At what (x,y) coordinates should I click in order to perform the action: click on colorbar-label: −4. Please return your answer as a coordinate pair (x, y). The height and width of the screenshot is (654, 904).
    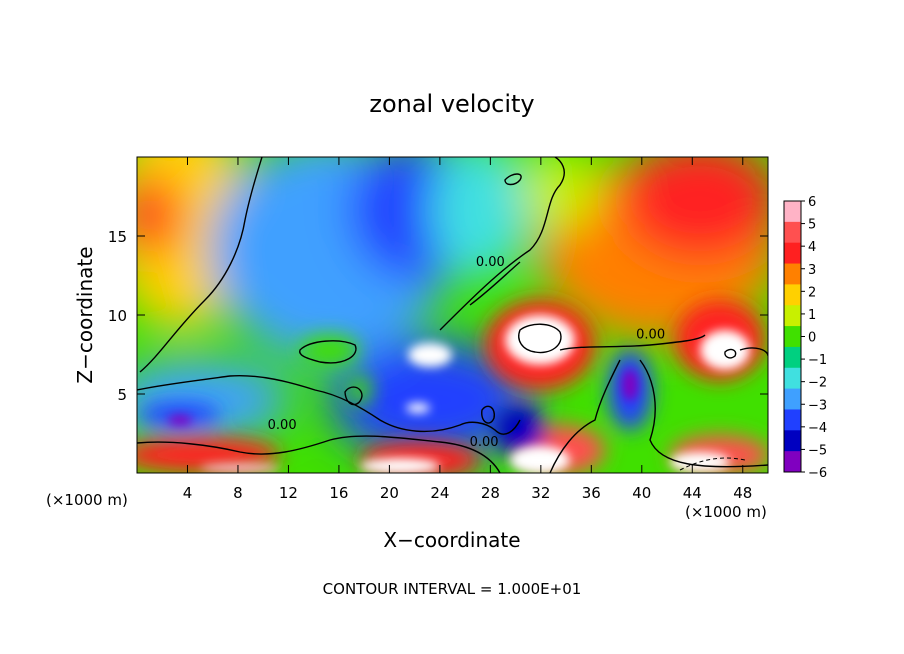
    Looking at the image, I should click on (817, 428).